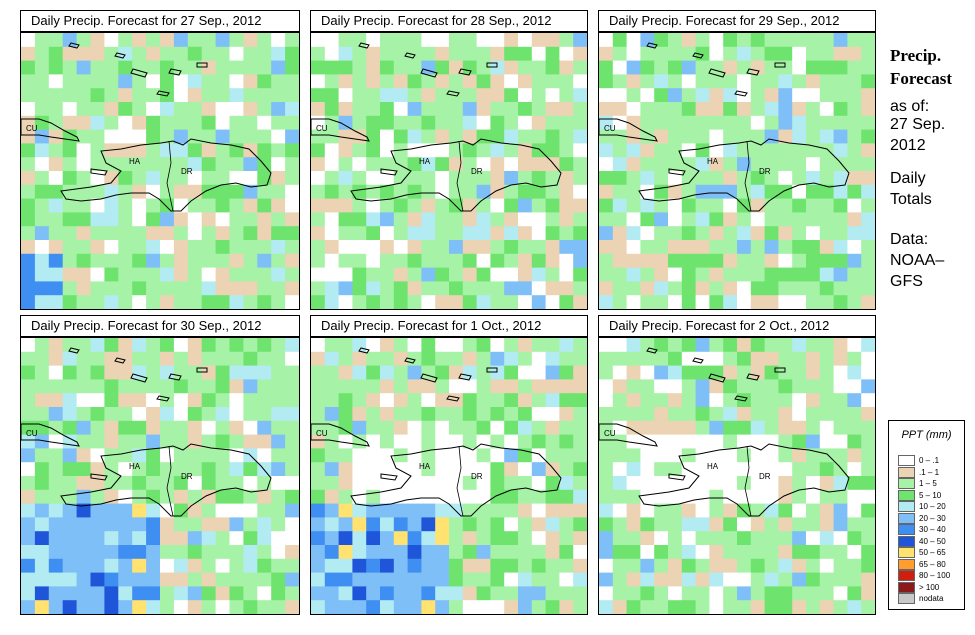 The height and width of the screenshot is (635, 975). Describe the element at coordinates (449, 21) in the screenshot. I see `panel-title: Daily Precip. Forecast for 28 Sep., 2012` at that location.